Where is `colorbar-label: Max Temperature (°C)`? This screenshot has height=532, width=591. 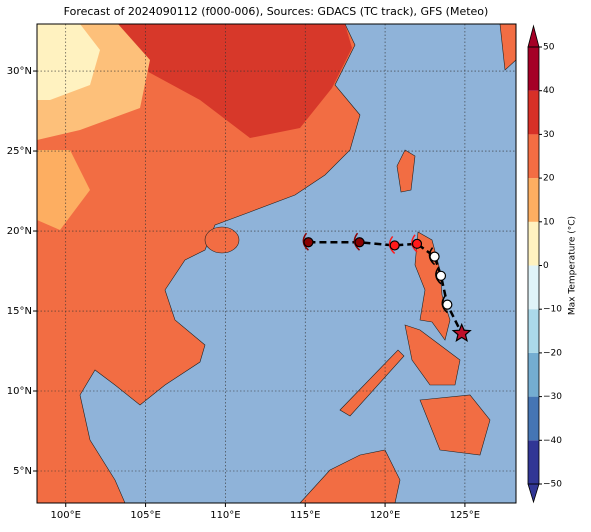
colorbar-label: Max Temperature (°C) is located at coordinates (573, 265).